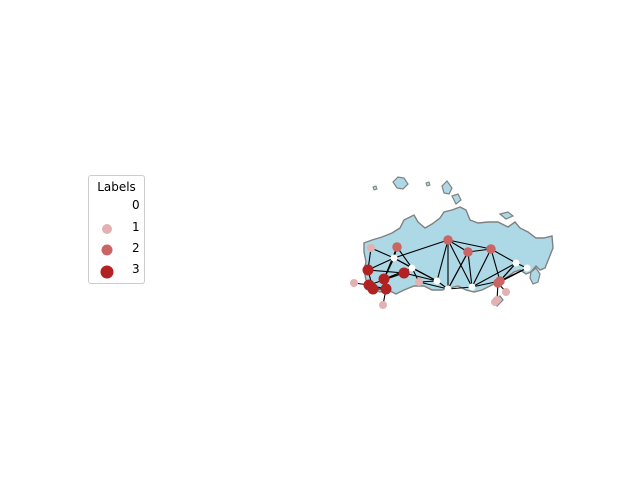  What do you see at coordinates (116, 187) in the screenshot?
I see `legend-title: Labels` at bounding box center [116, 187].